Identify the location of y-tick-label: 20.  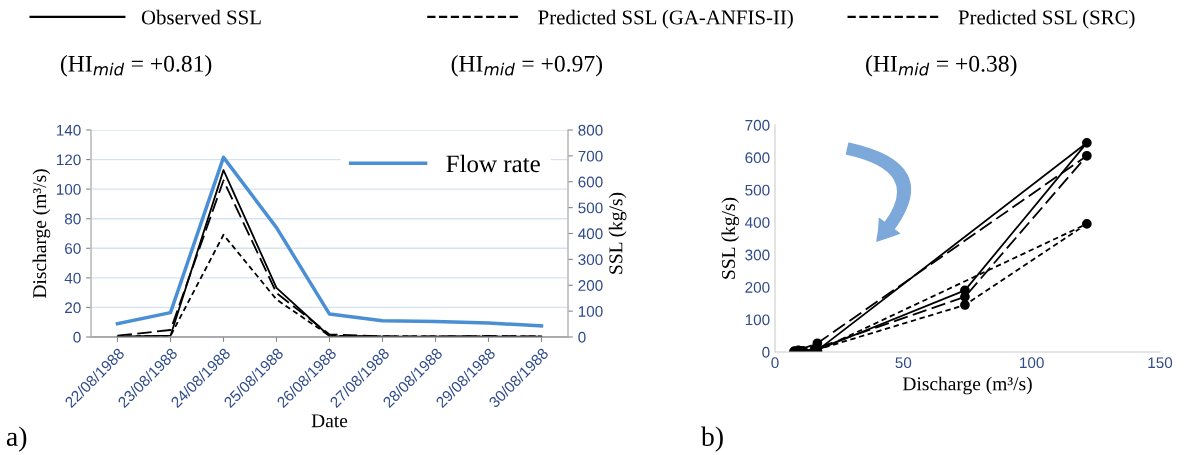
(73, 308).